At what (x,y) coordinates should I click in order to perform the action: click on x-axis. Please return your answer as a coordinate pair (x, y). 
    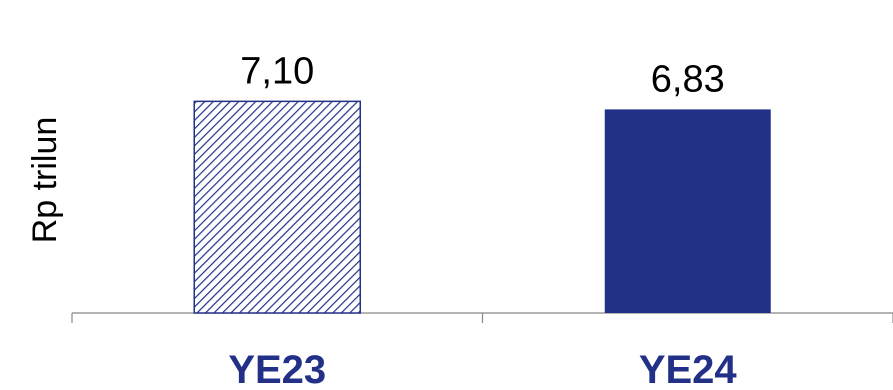
    Looking at the image, I should click on (482, 317).